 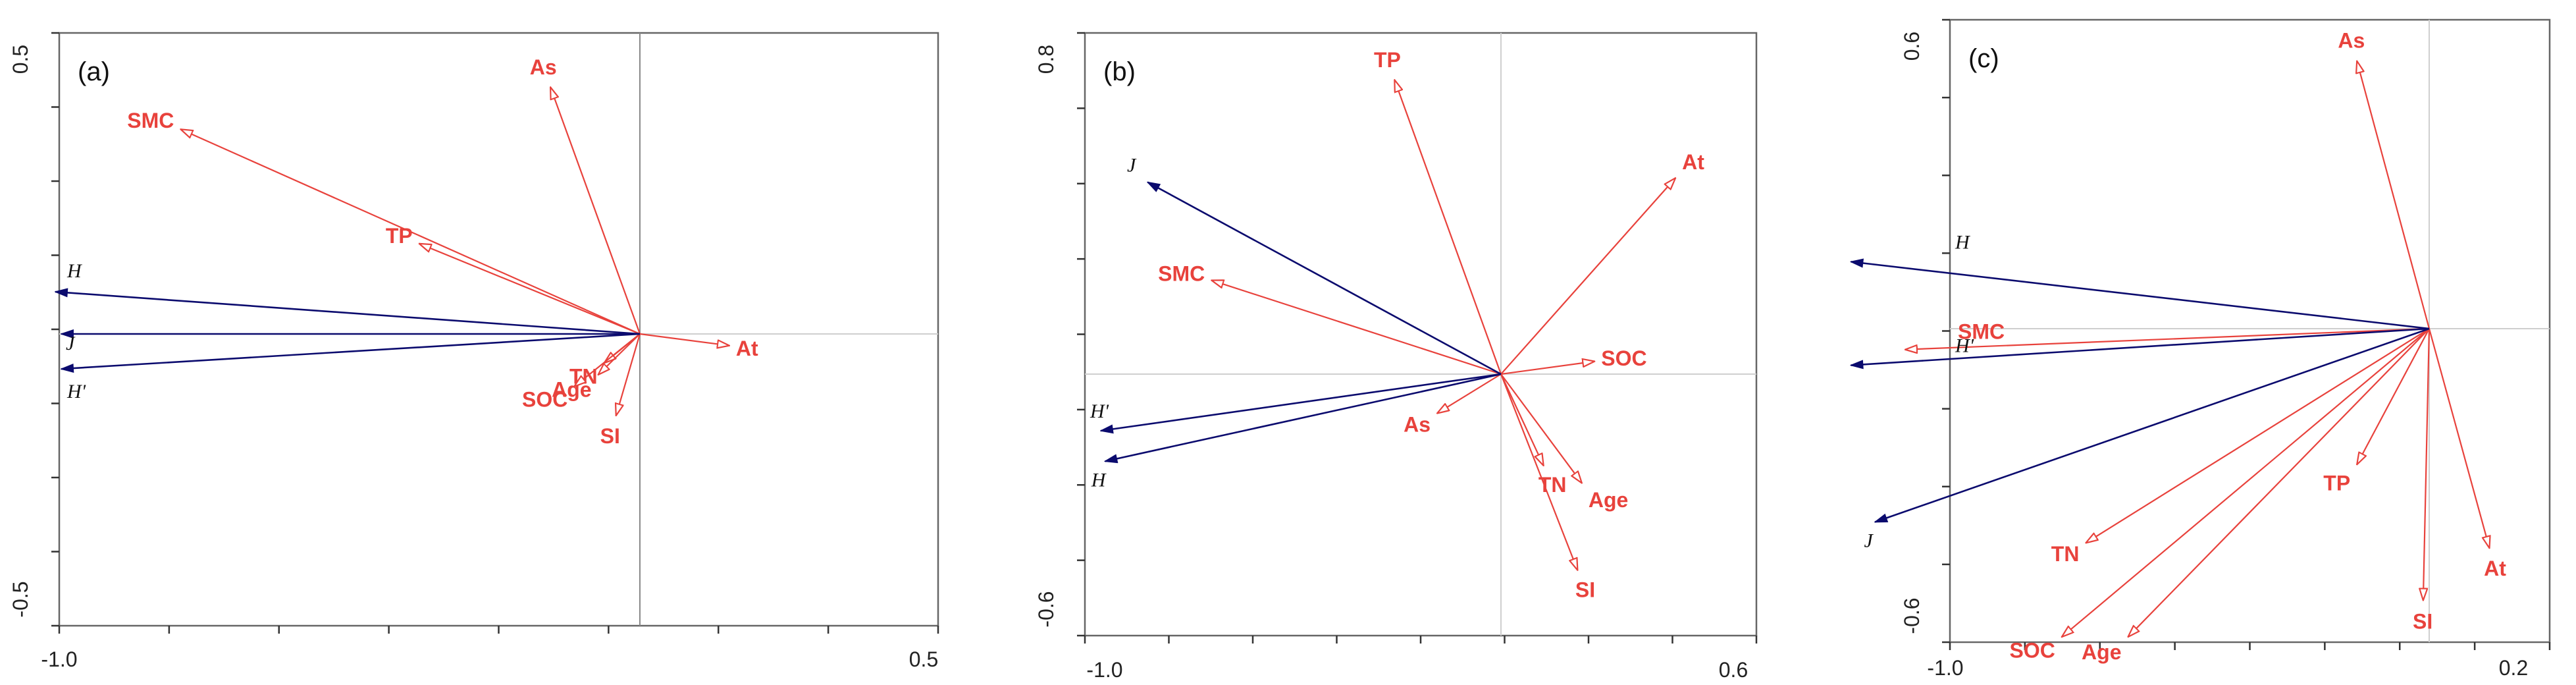 What do you see at coordinates (1734, 670) in the screenshot?
I see `x-tick-label-right: 0.6` at bounding box center [1734, 670].